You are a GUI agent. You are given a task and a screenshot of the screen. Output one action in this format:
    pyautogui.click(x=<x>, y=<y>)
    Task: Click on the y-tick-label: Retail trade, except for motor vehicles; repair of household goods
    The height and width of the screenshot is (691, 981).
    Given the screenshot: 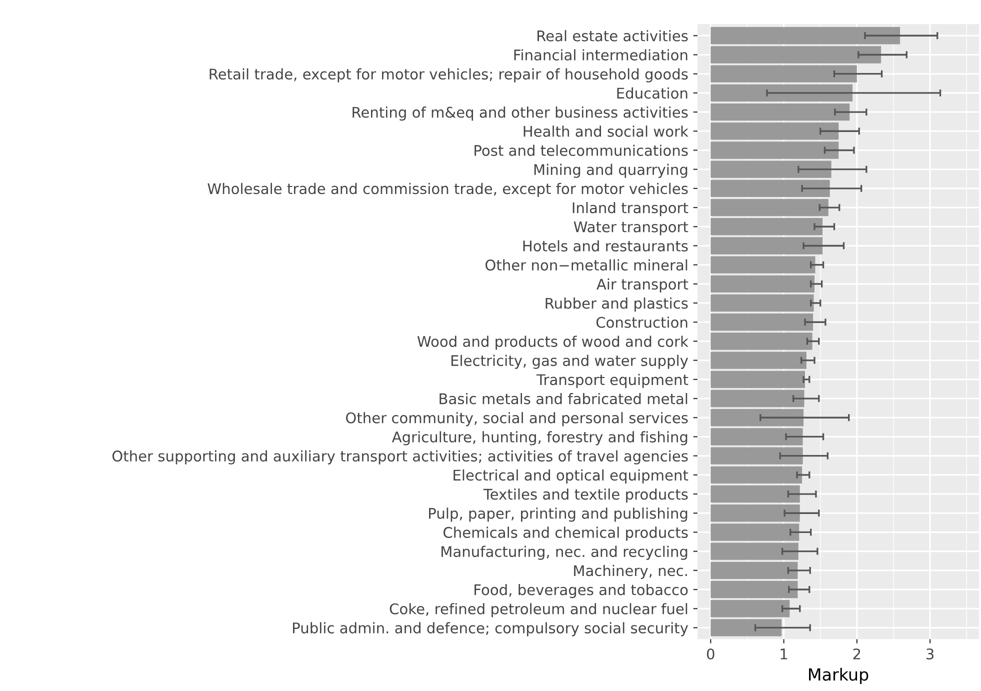 What is the action you would take?
    pyautogui.click(x=449, y=75)
    